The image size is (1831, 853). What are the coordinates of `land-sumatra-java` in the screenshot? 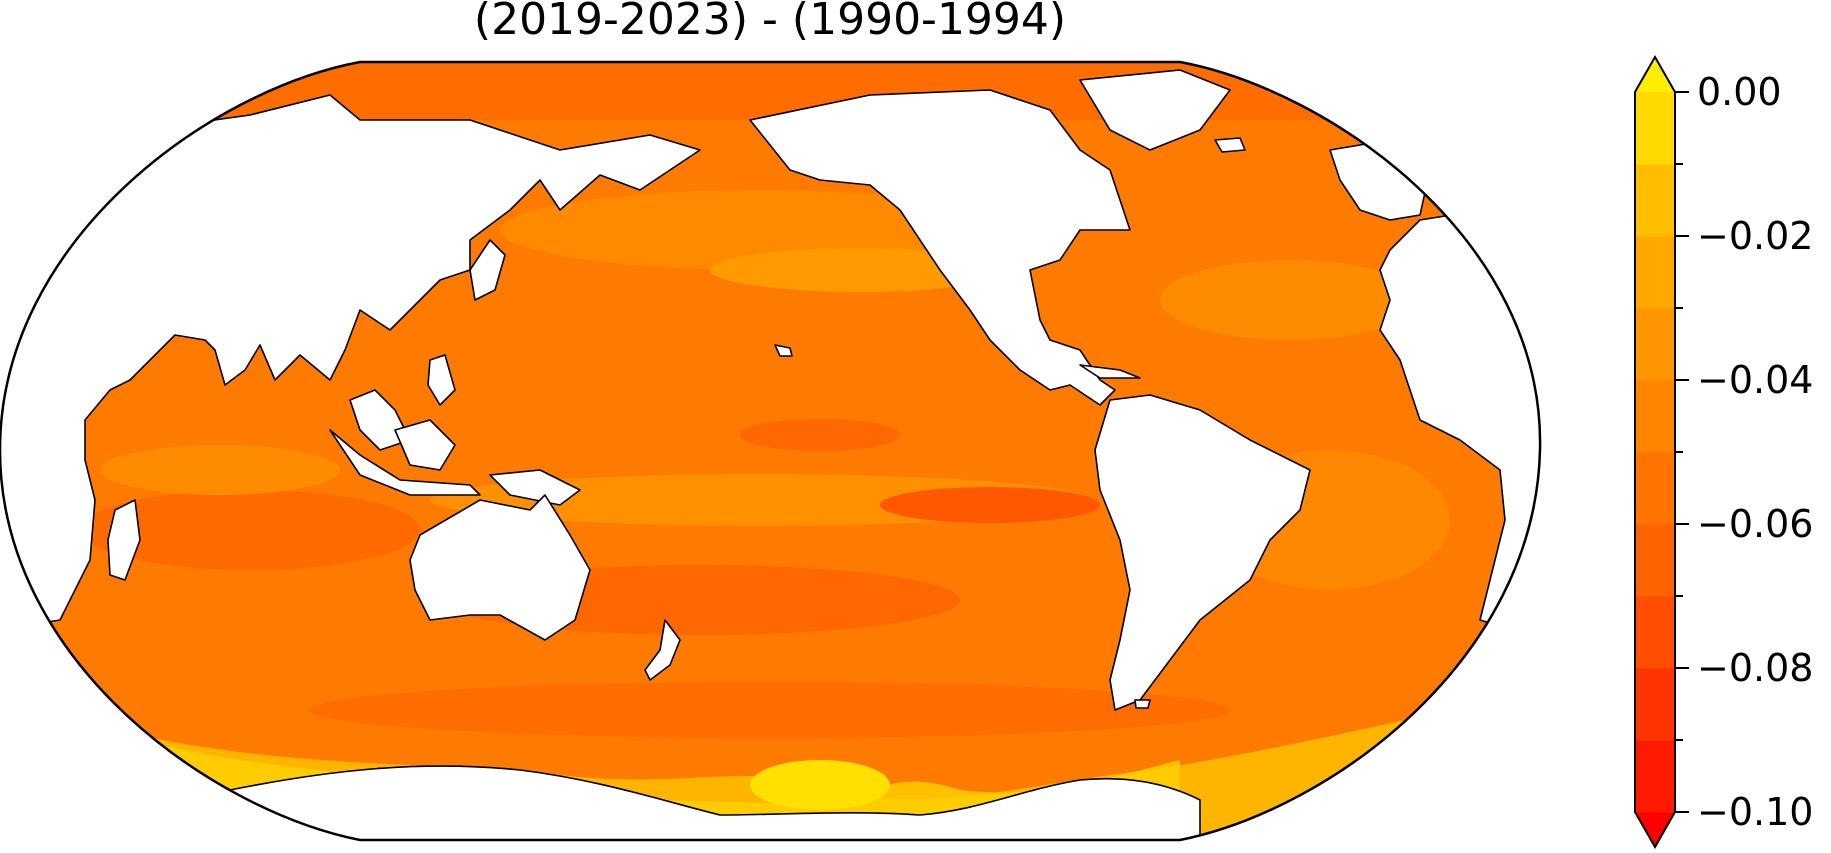 It's located at (405, 462).